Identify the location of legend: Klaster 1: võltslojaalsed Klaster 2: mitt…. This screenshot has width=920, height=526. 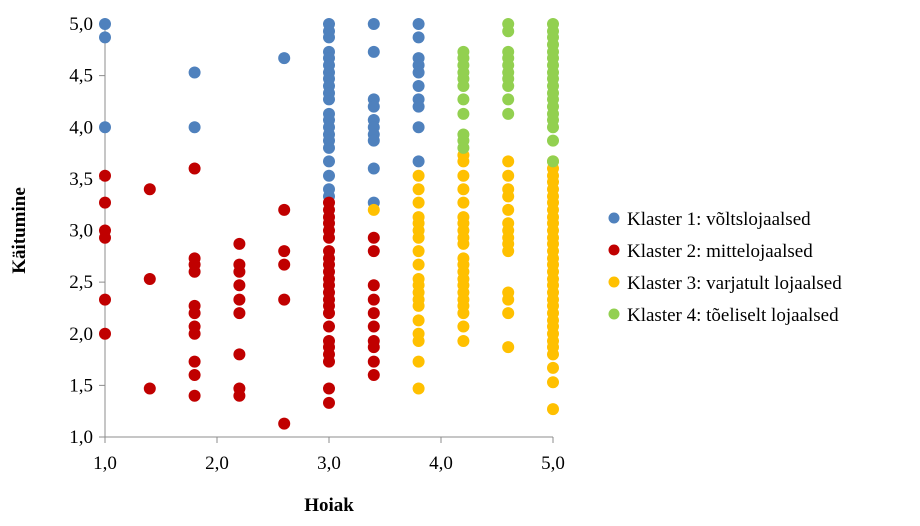
(725, 267).